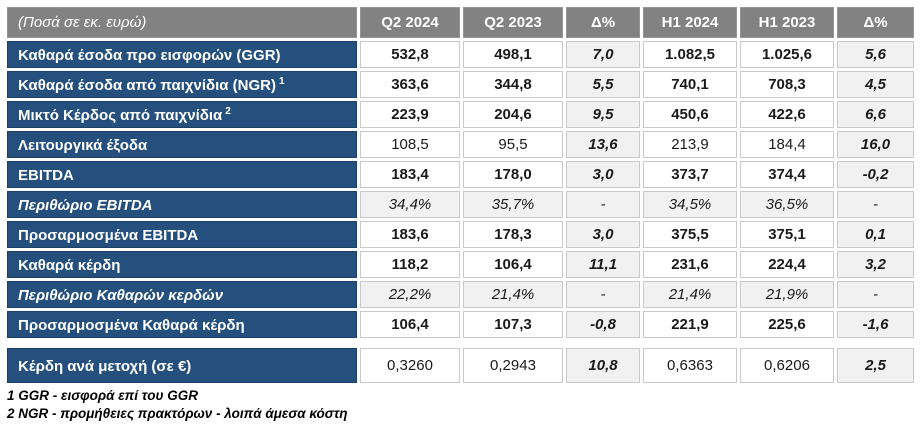  Describe the element at coordinates (182, 22) in the screenshot. I see `table-units-header: (Ποσά σε εκ. ευρώ)` at that location.